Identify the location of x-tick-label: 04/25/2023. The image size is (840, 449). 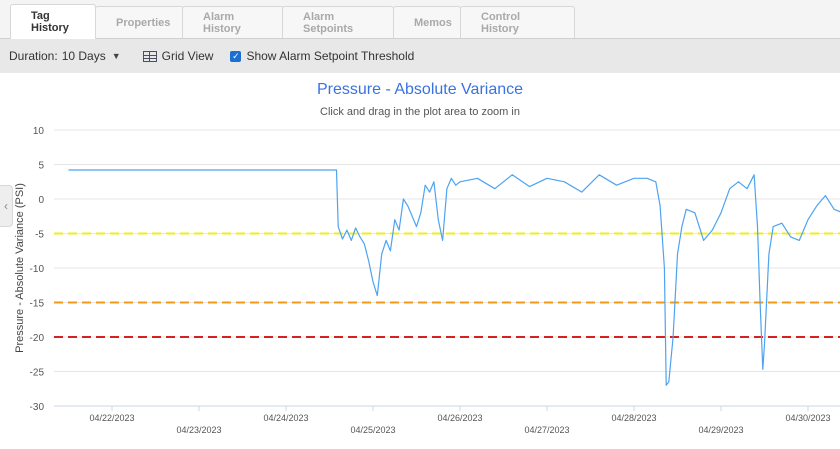
(372, 430).